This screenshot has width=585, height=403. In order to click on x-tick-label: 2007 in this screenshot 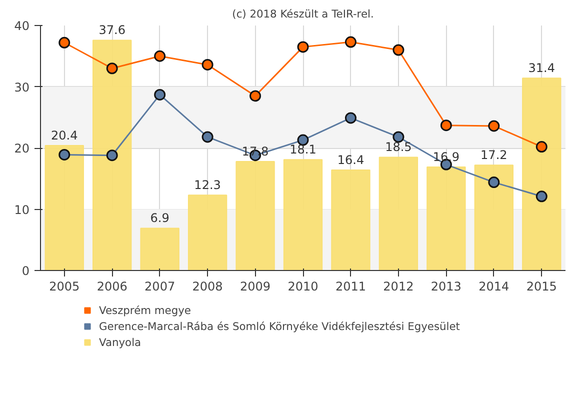, I will do `click(160, 287)`.